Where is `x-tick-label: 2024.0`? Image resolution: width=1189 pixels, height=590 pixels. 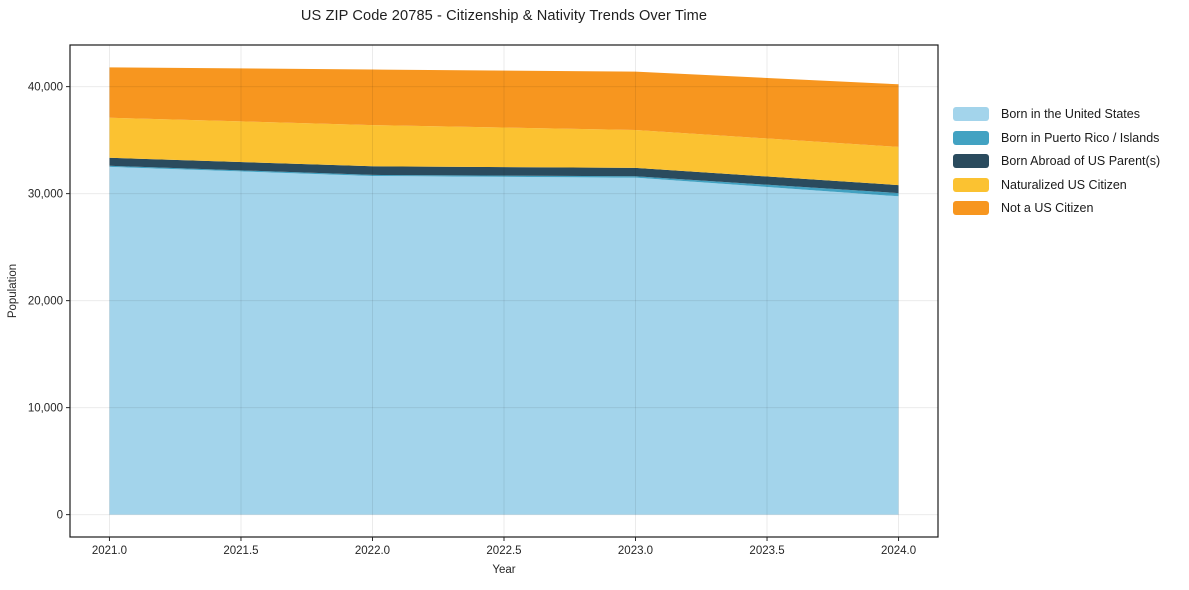 x-tick-label: 2024.0 is located at coordinates (898, 551).